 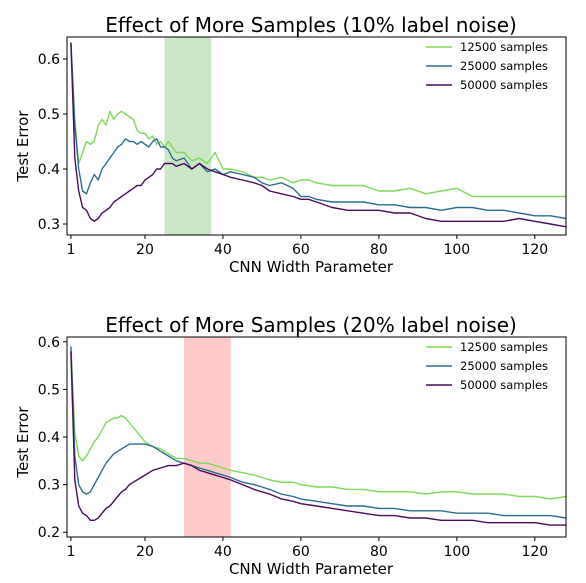 I want to click on y-tick-label: 0.2, so click(x=49, y=533).